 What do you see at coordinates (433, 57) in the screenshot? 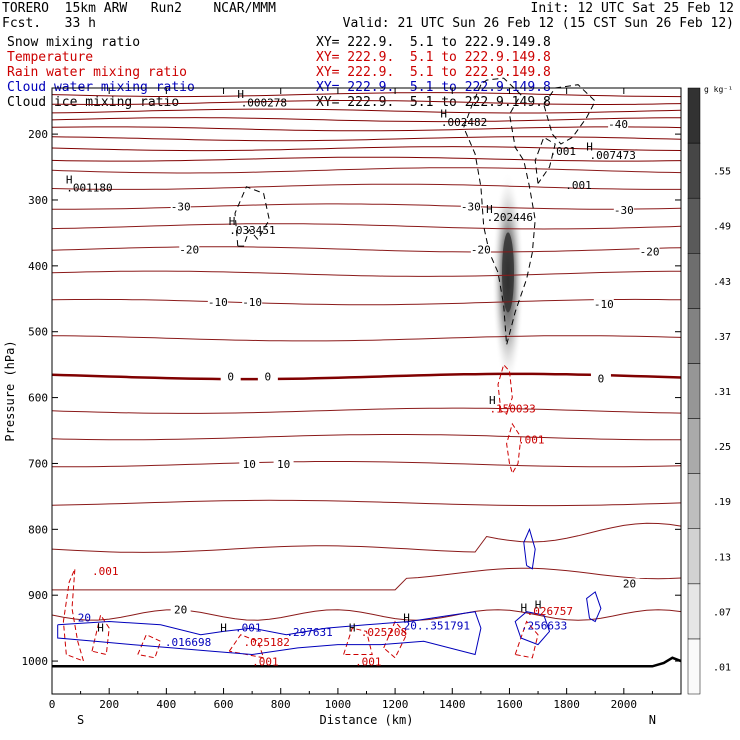
I see `field-xy-temperature: XY= 222.9. 5.1 to 222.9.149.8` at bounding box center [433, 57].